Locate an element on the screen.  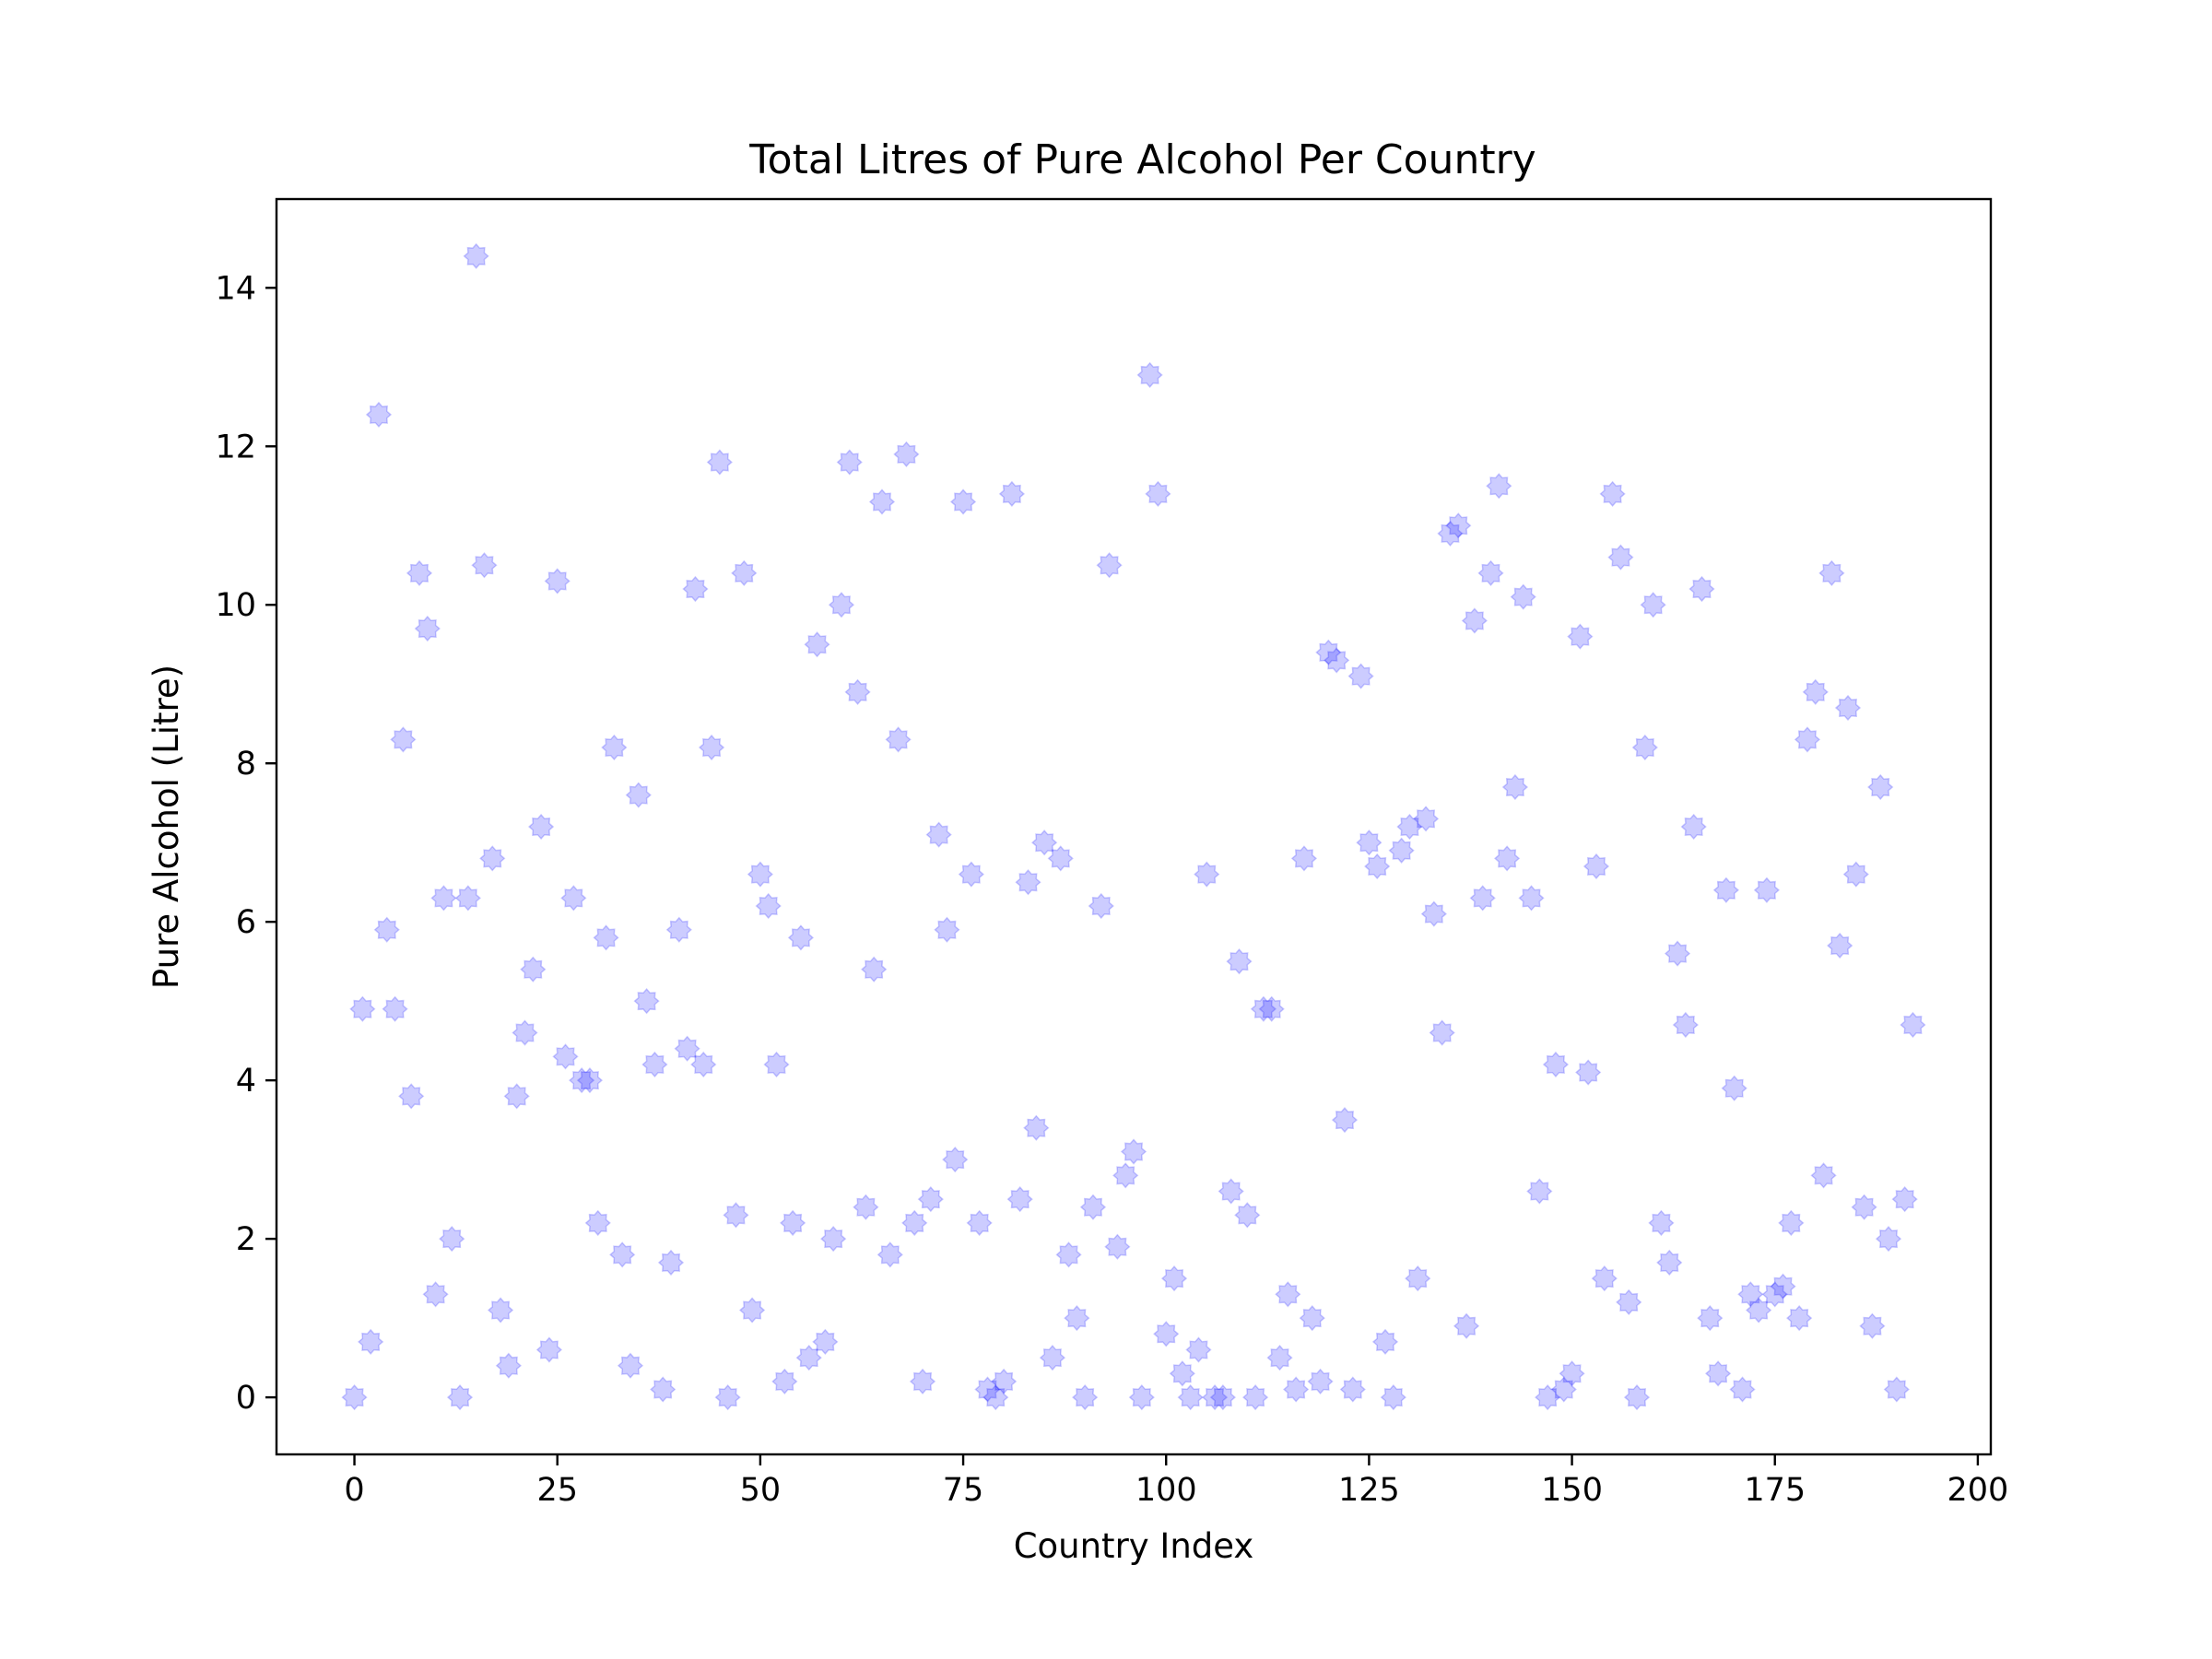
x-axis-label: Country Index is located at coordinates (1134, 1546).